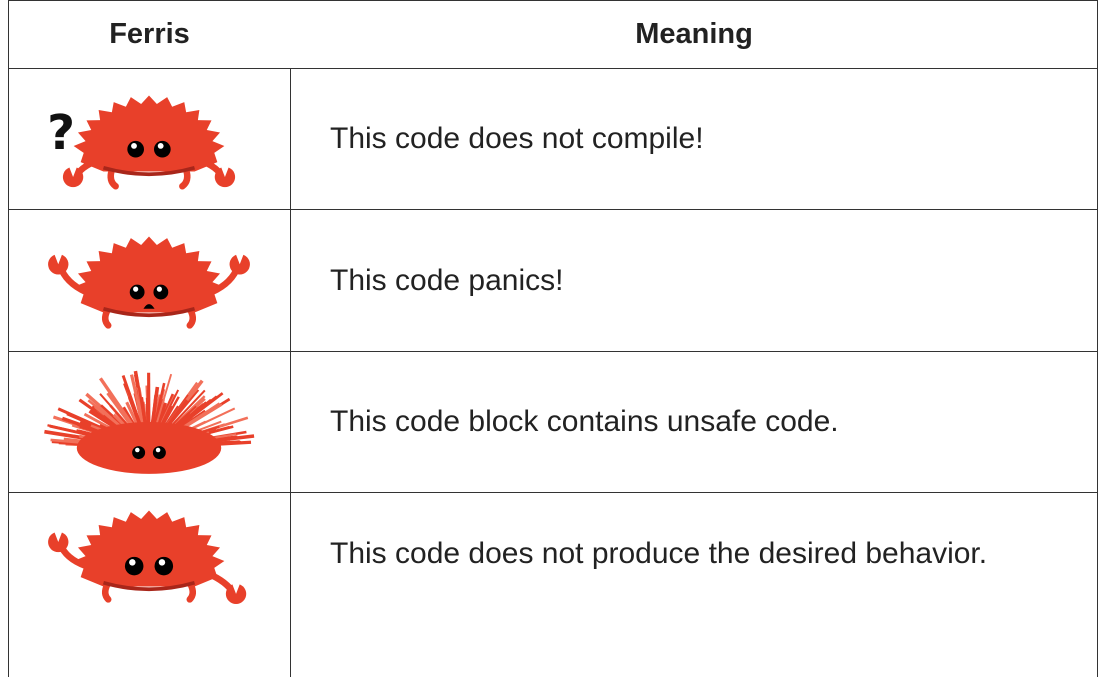  What do you see at coordinates (61, 133) in the screenshot?
I see `annotation: ?` at bounding box center [61, 133].